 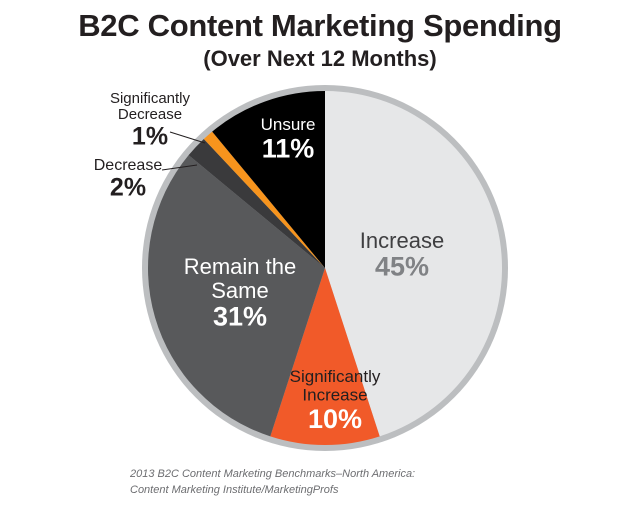 I want to click on slice-value-remain-the-same: 31%, so click(x=240, y=316).